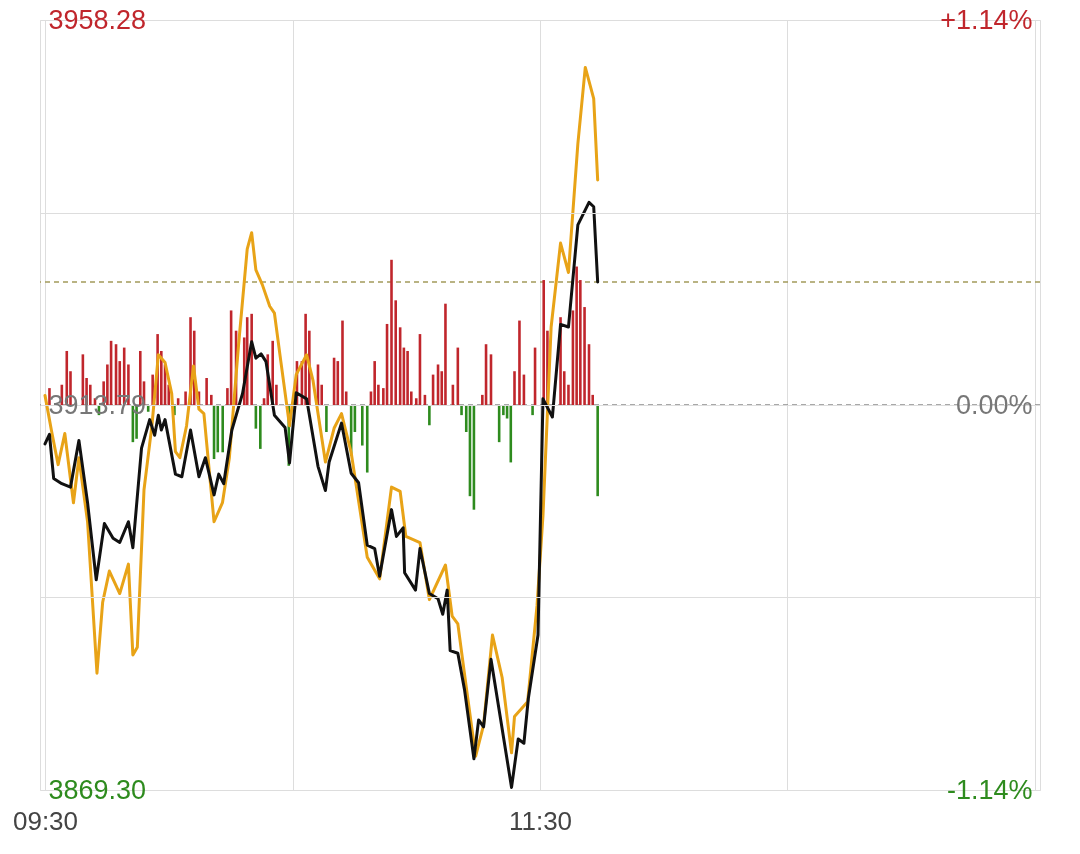 The image size is (1080, 854). What do you see at coordinates (540, 820) in the screenshot?
I see `x-tick-label: 11:30` at bounding box center [540, 820].